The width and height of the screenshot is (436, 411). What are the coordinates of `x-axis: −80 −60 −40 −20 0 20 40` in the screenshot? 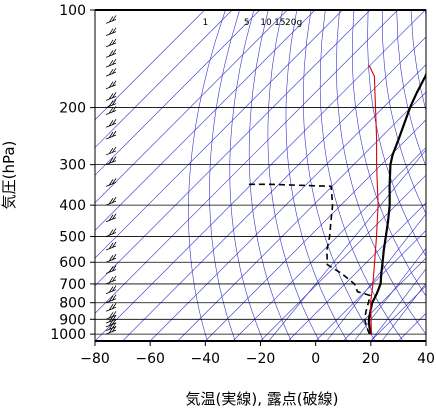 It's located at (257, 354).